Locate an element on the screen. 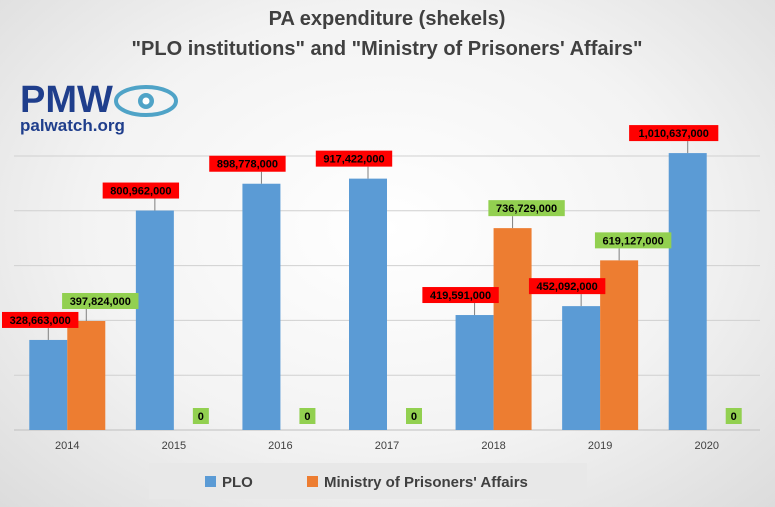 Image resolution: width=775 pixels, height=507 pixels. pmw-logo: PMW palwatch.org is located at coordinates (99, 107).